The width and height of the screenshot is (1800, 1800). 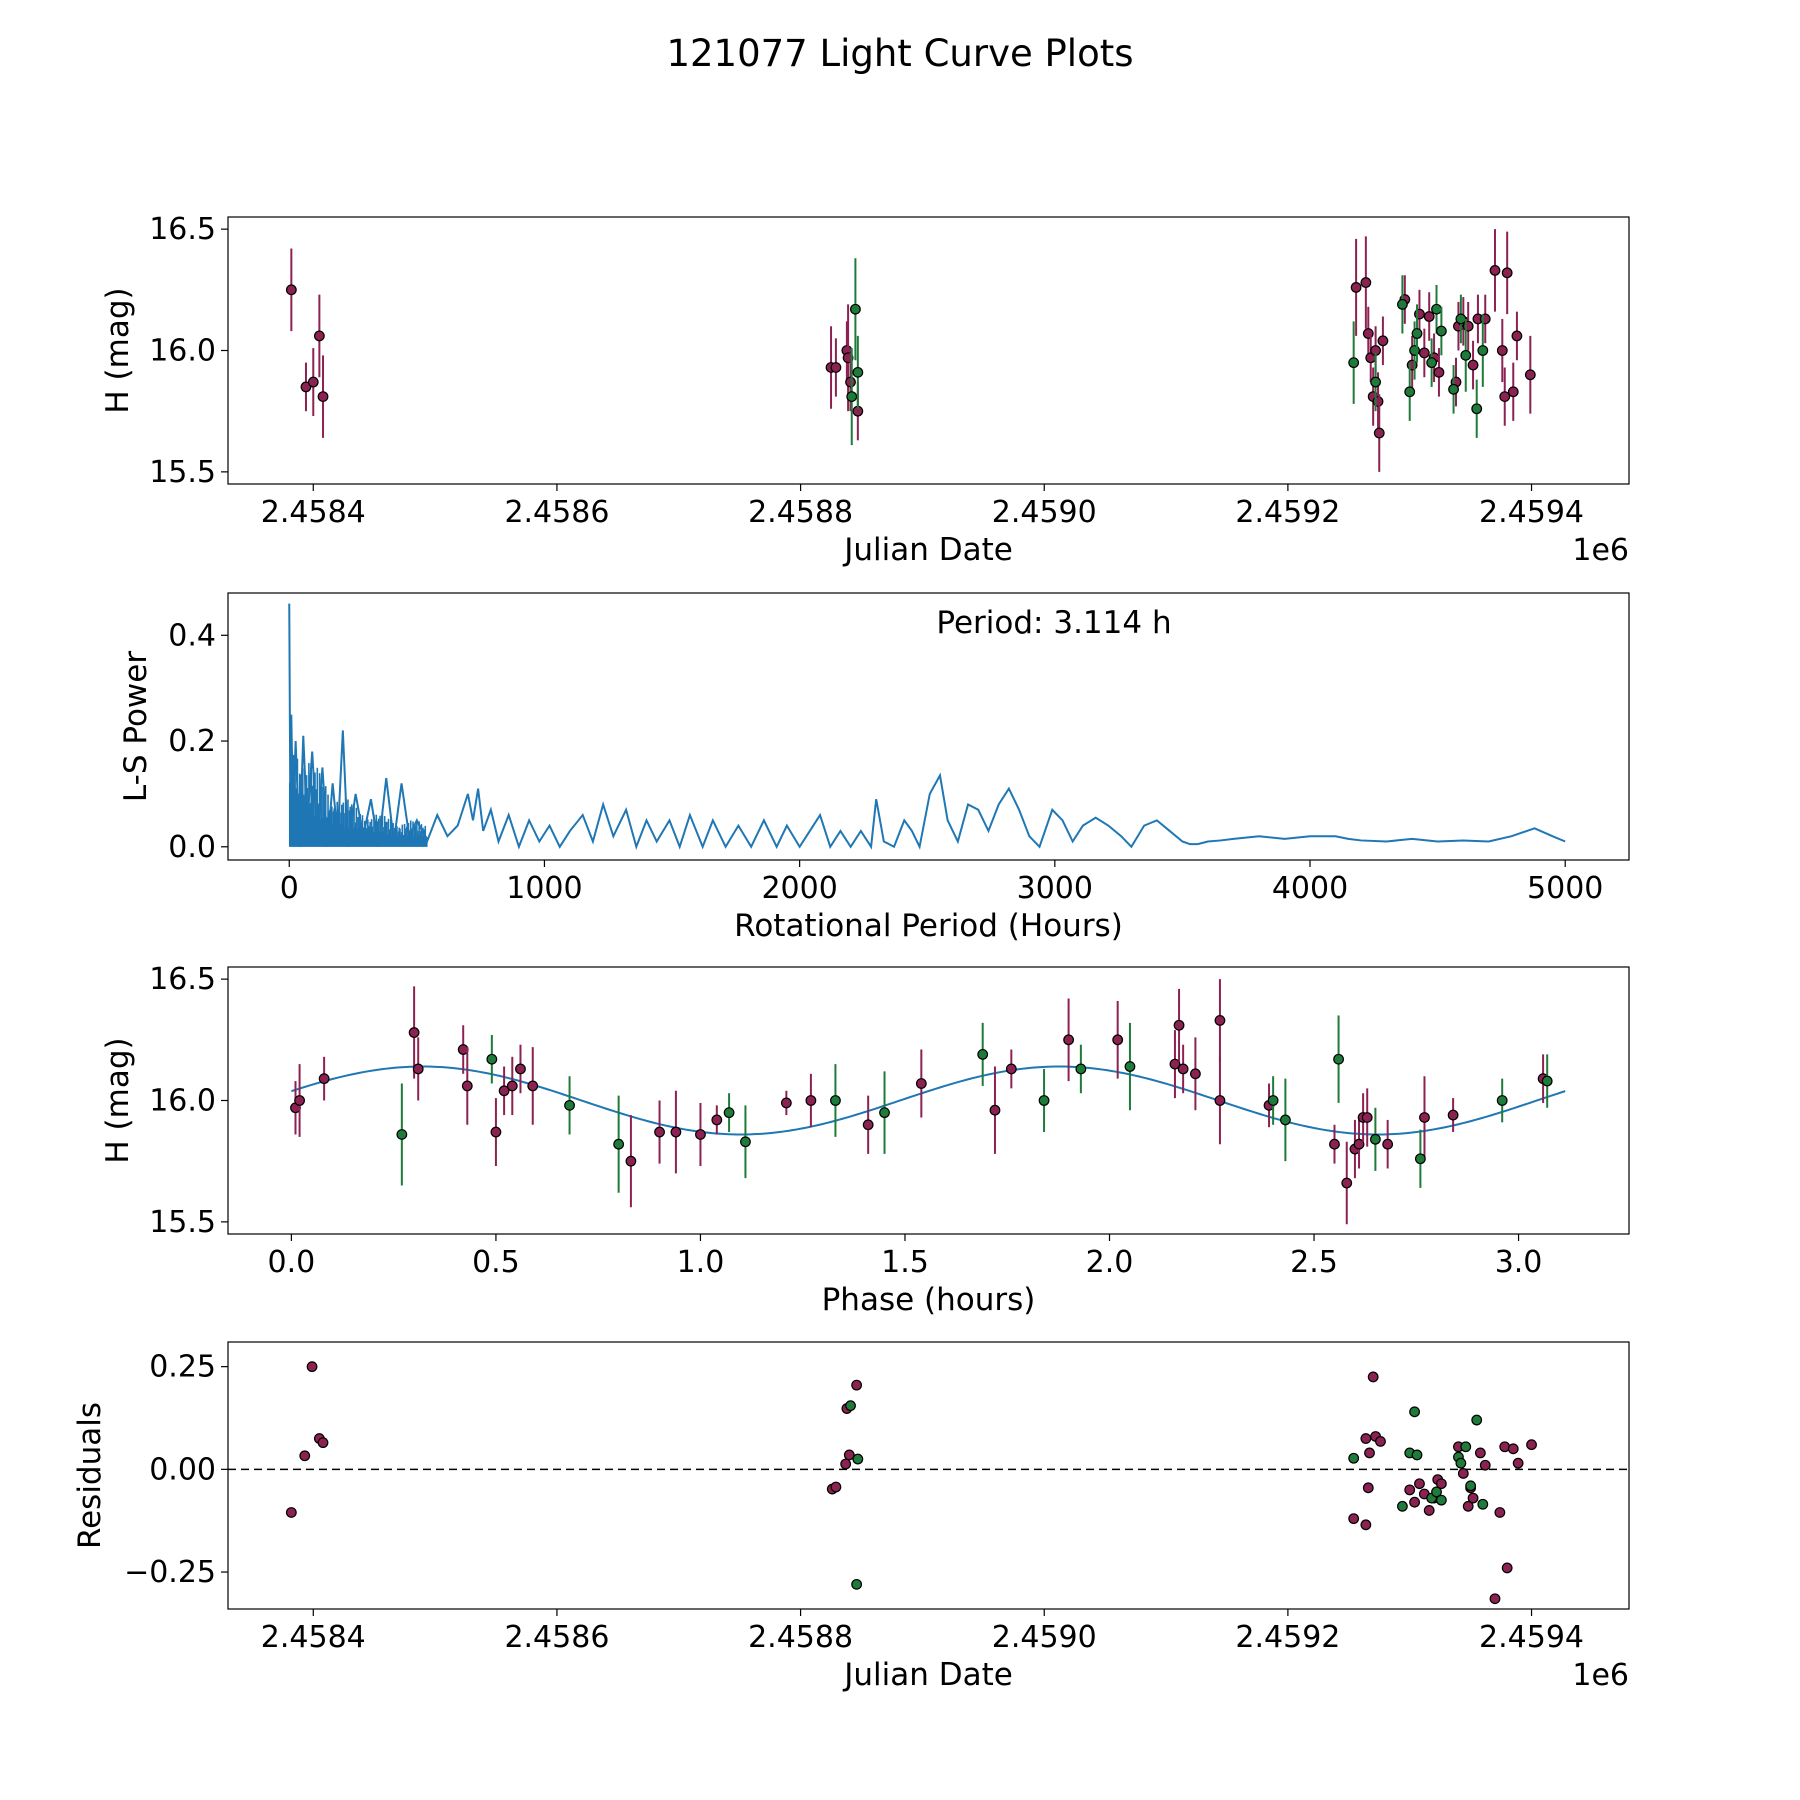 I want to click on x-tick-label: 1.5, so click(x=905, y=1262).